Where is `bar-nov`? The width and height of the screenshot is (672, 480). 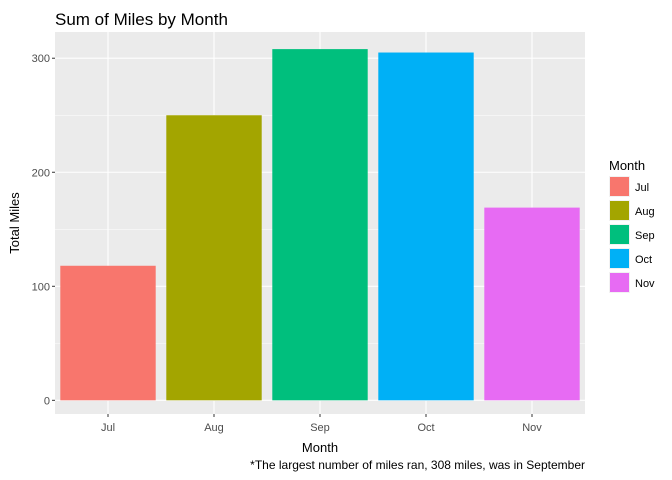
bar-nov is located at coordinates (532, 304).